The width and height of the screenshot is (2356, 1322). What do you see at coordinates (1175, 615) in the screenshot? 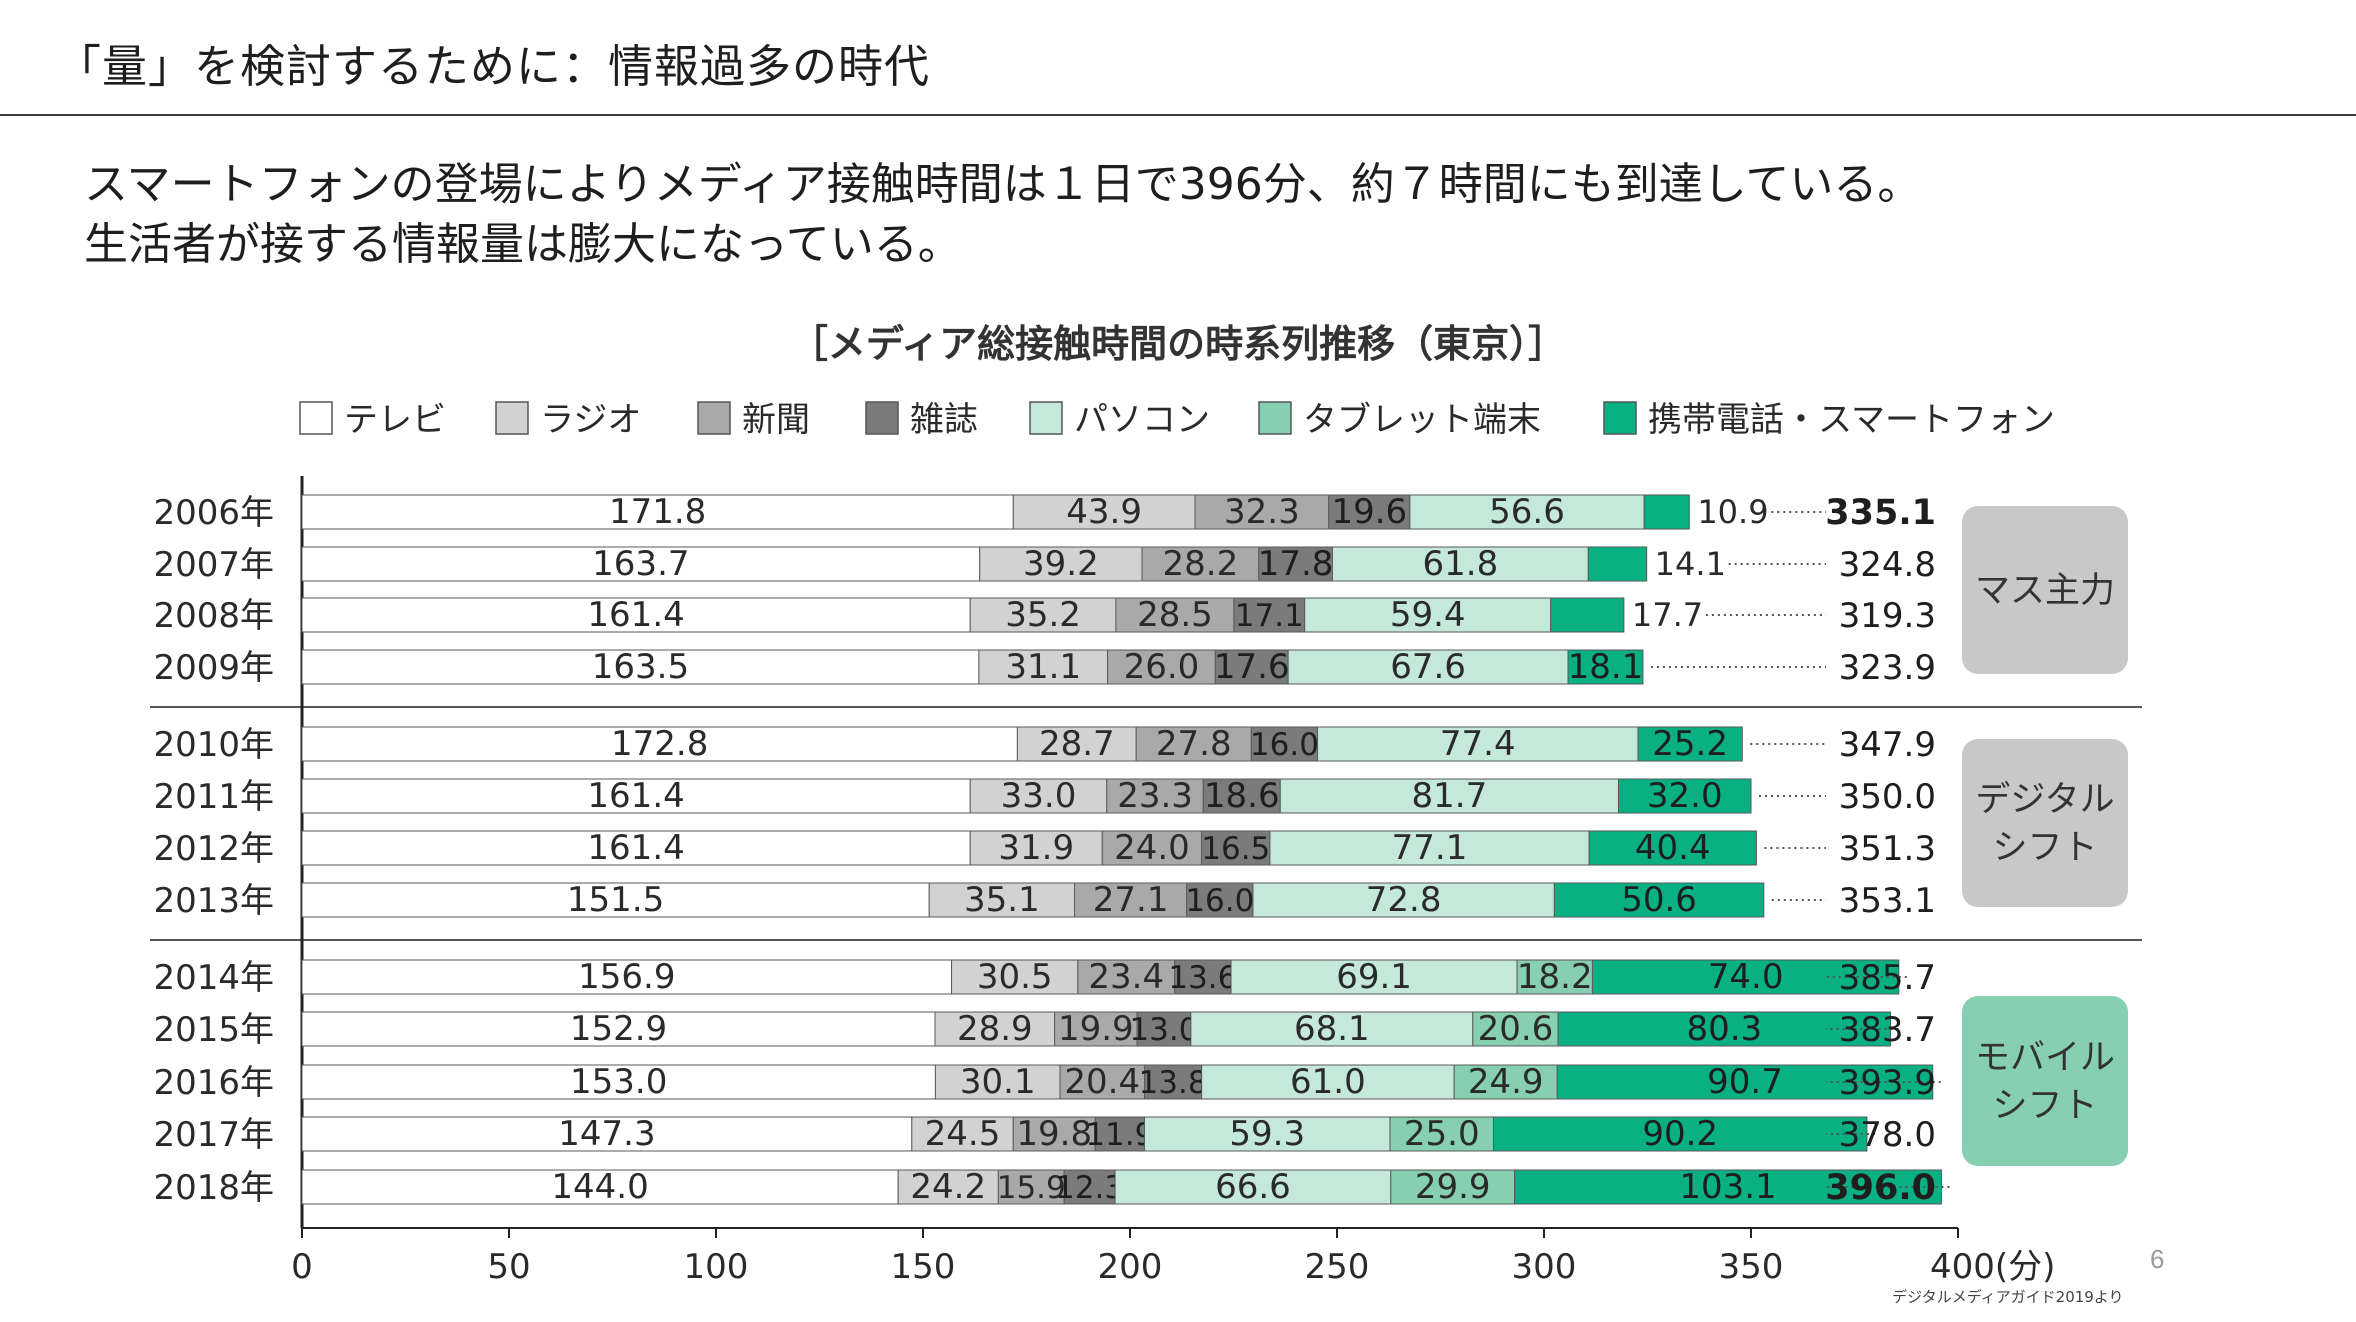
I see `value-label-2008-3: 28.5` at bounding box center [1175, 615].